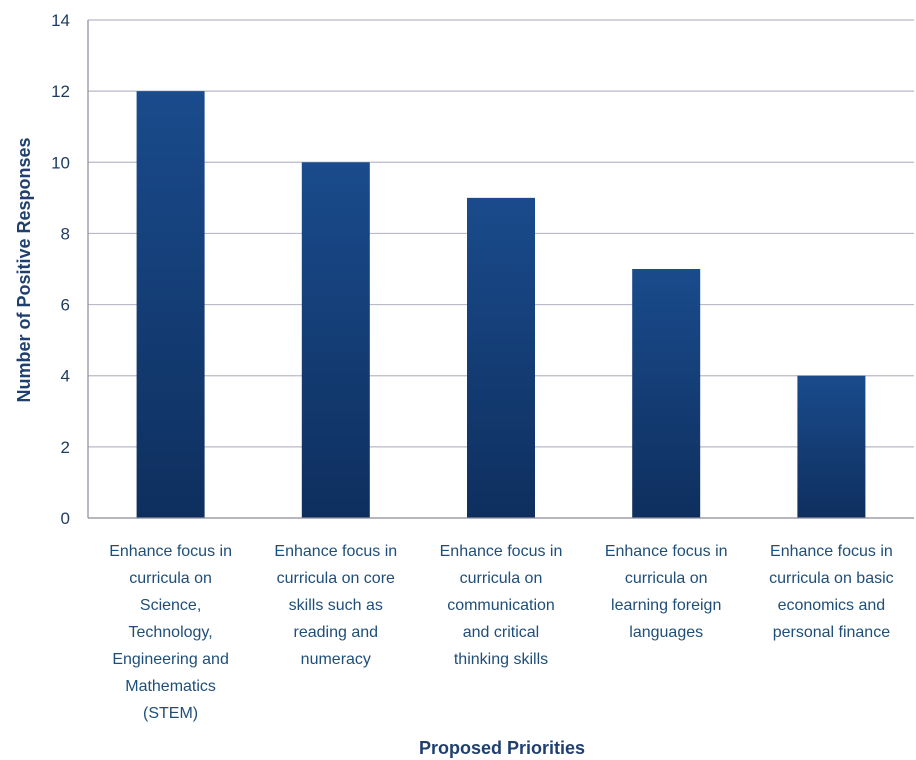 Image resolution: width=916 pixels, height=760 pixels. Describe the element at coordinates (24, 269) in the screenshot. I see `y-axis-title: Number of Positive Responses` at that location.